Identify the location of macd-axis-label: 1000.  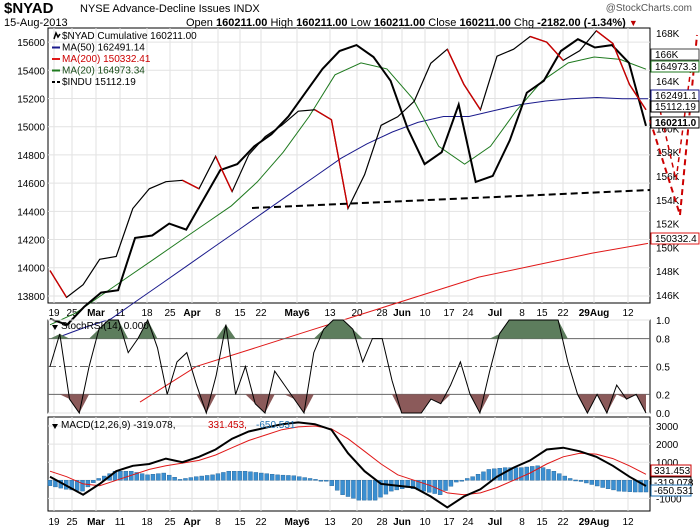
(667, 463).